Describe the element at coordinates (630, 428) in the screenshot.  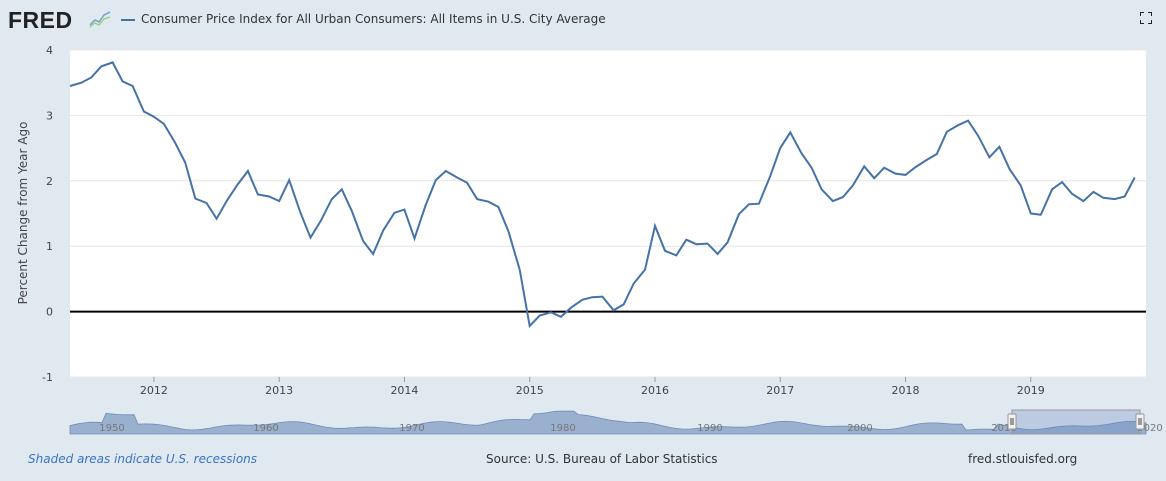
I see `navigator-year-labels: 1950 1960 1970 1980 1990 2000 2010 2020` at that location.